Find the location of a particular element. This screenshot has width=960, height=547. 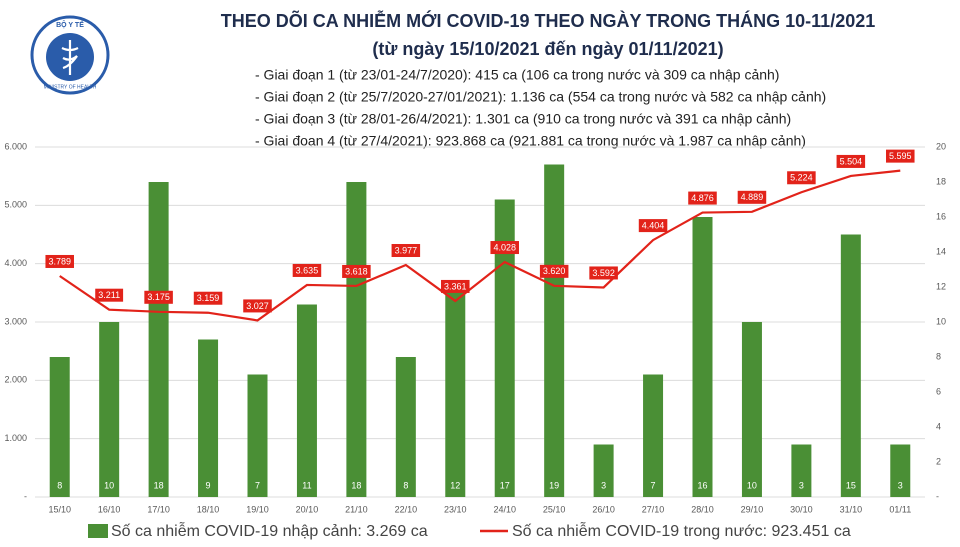

y-tick-label: 4.000 is located at coordinates (15, 263).